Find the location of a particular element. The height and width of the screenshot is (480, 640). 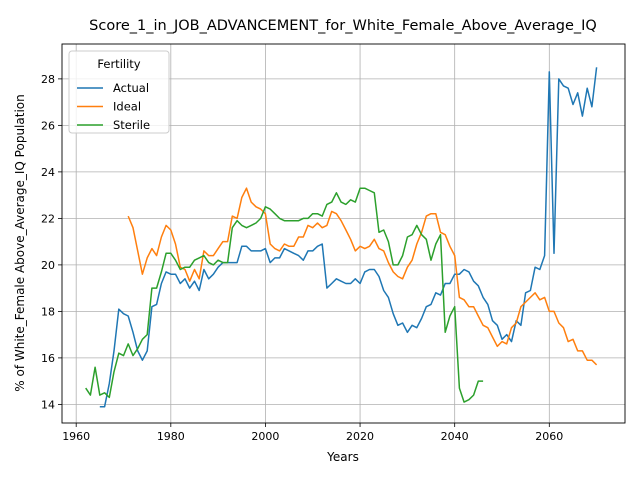

x-tick-label: 2020 is located at coordinates (360, 436).